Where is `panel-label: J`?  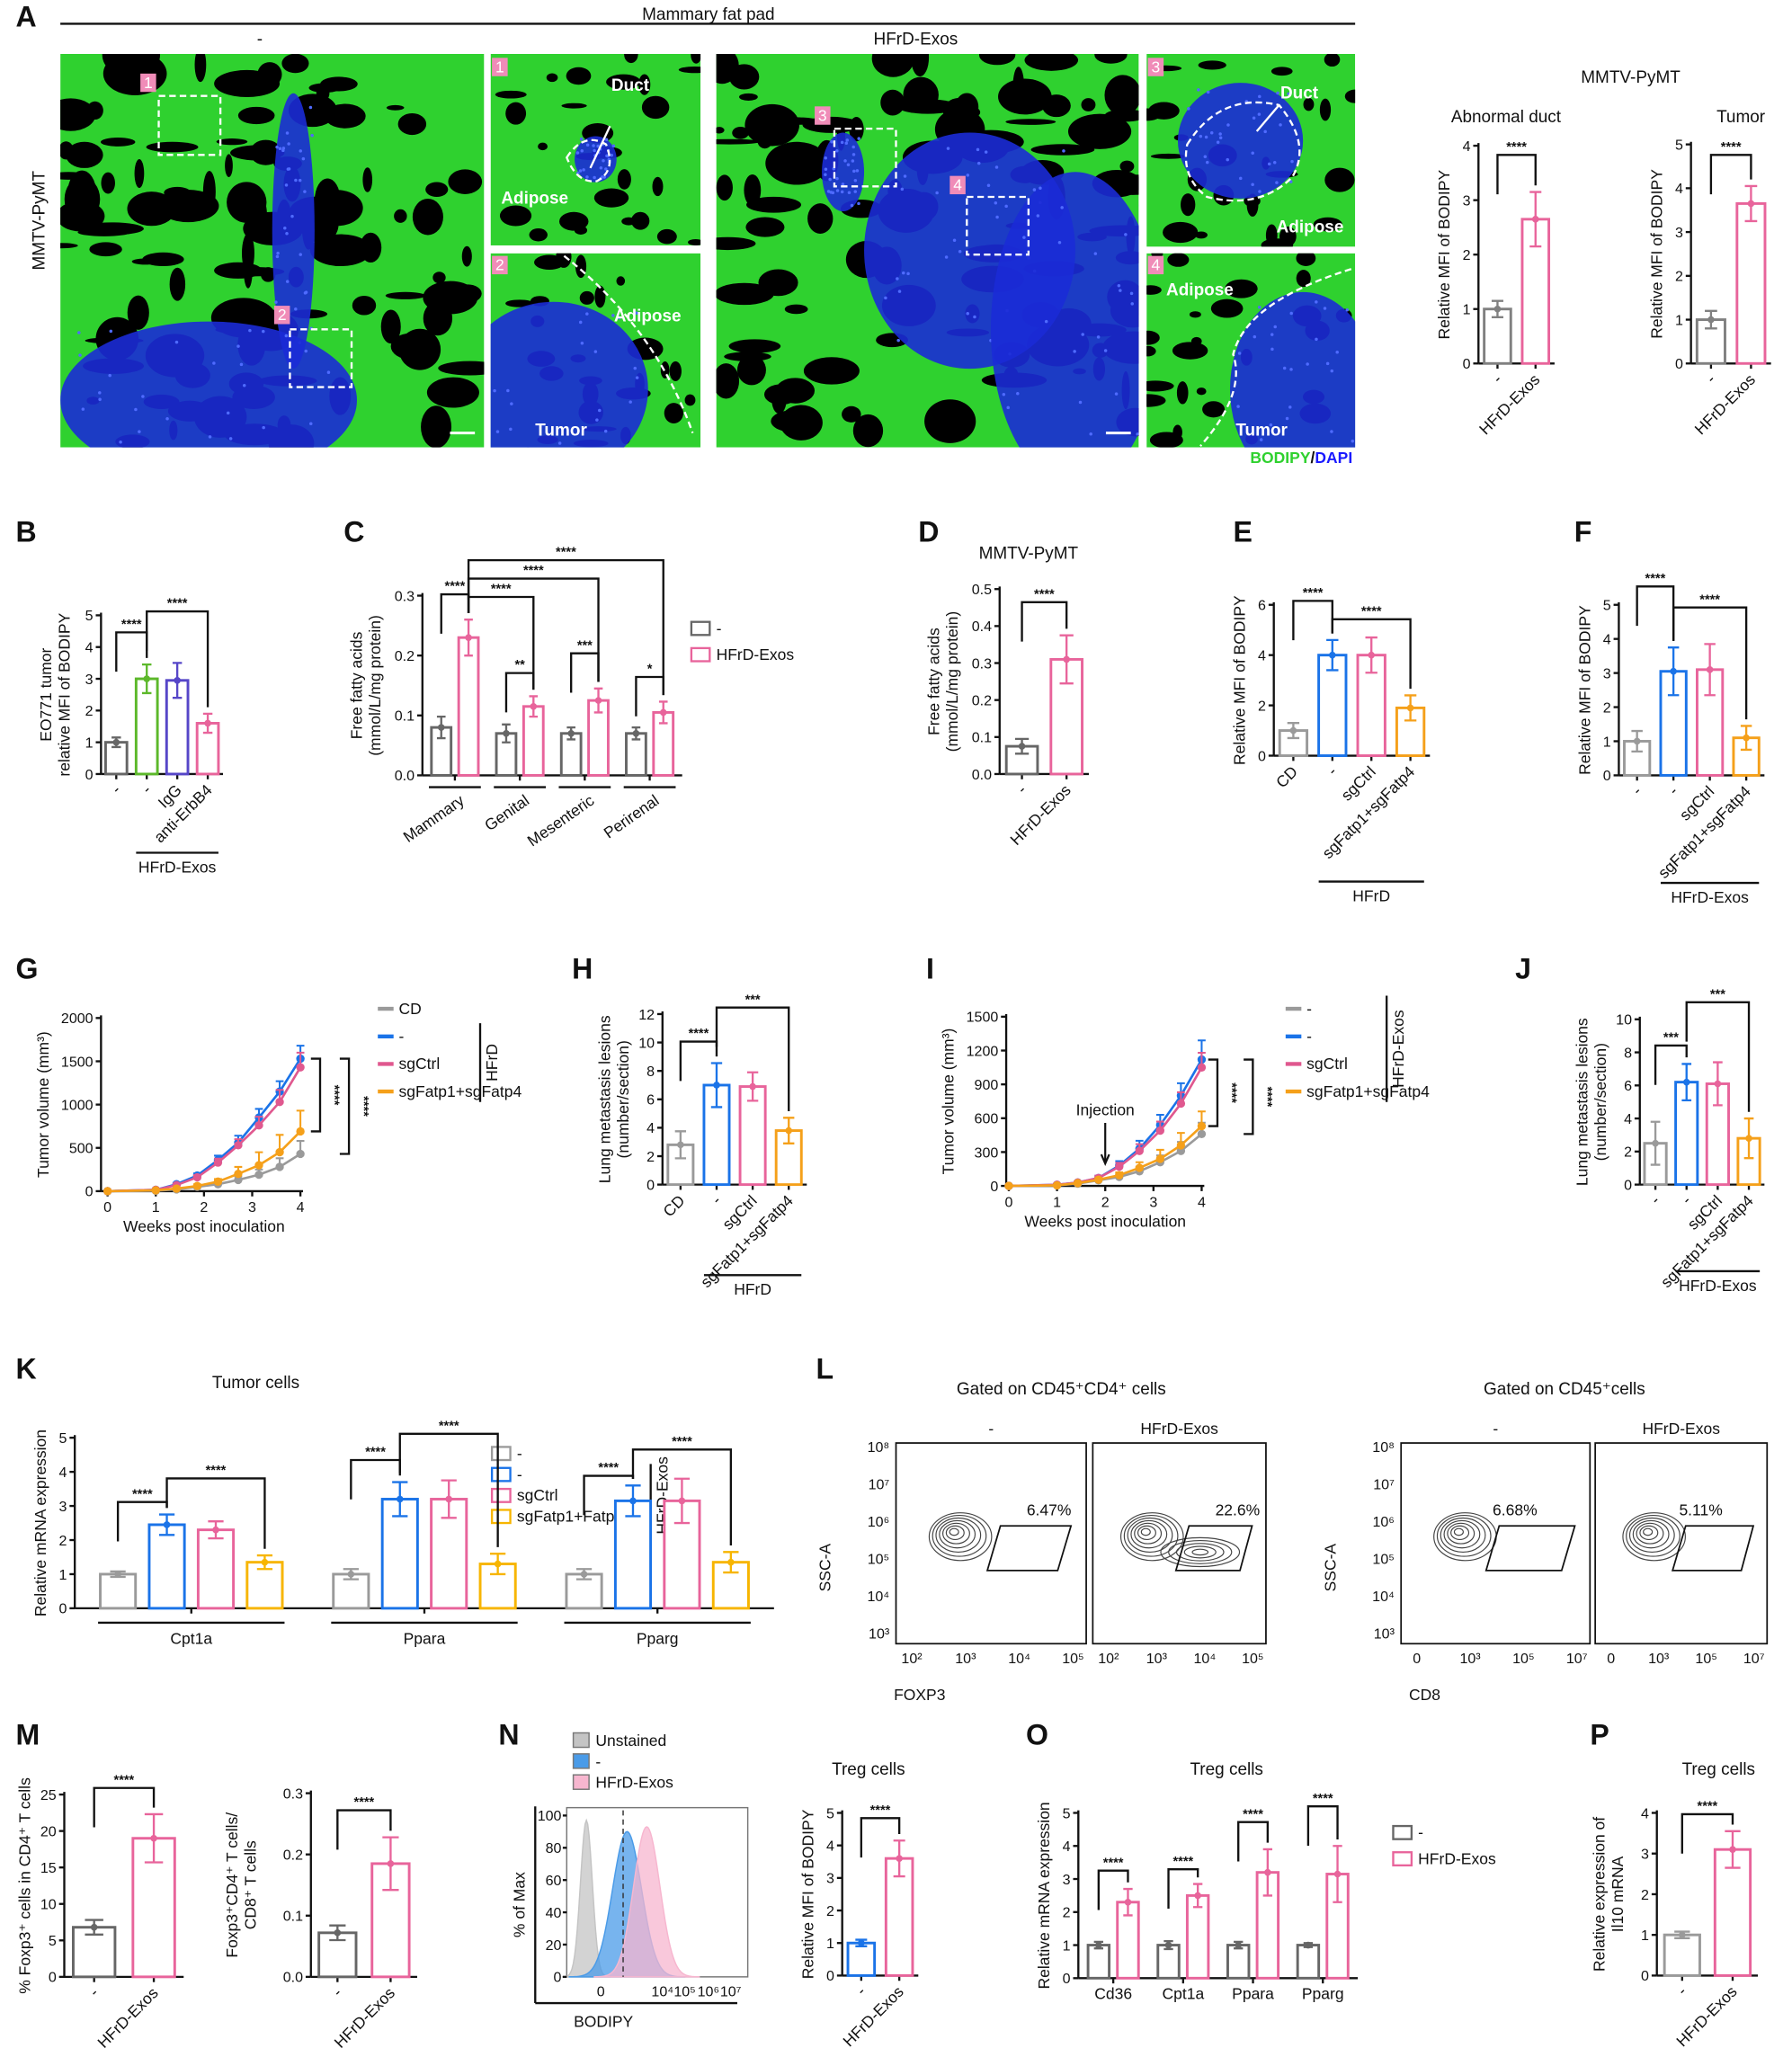
panel-label: J is located at coordinates (1523, 969).